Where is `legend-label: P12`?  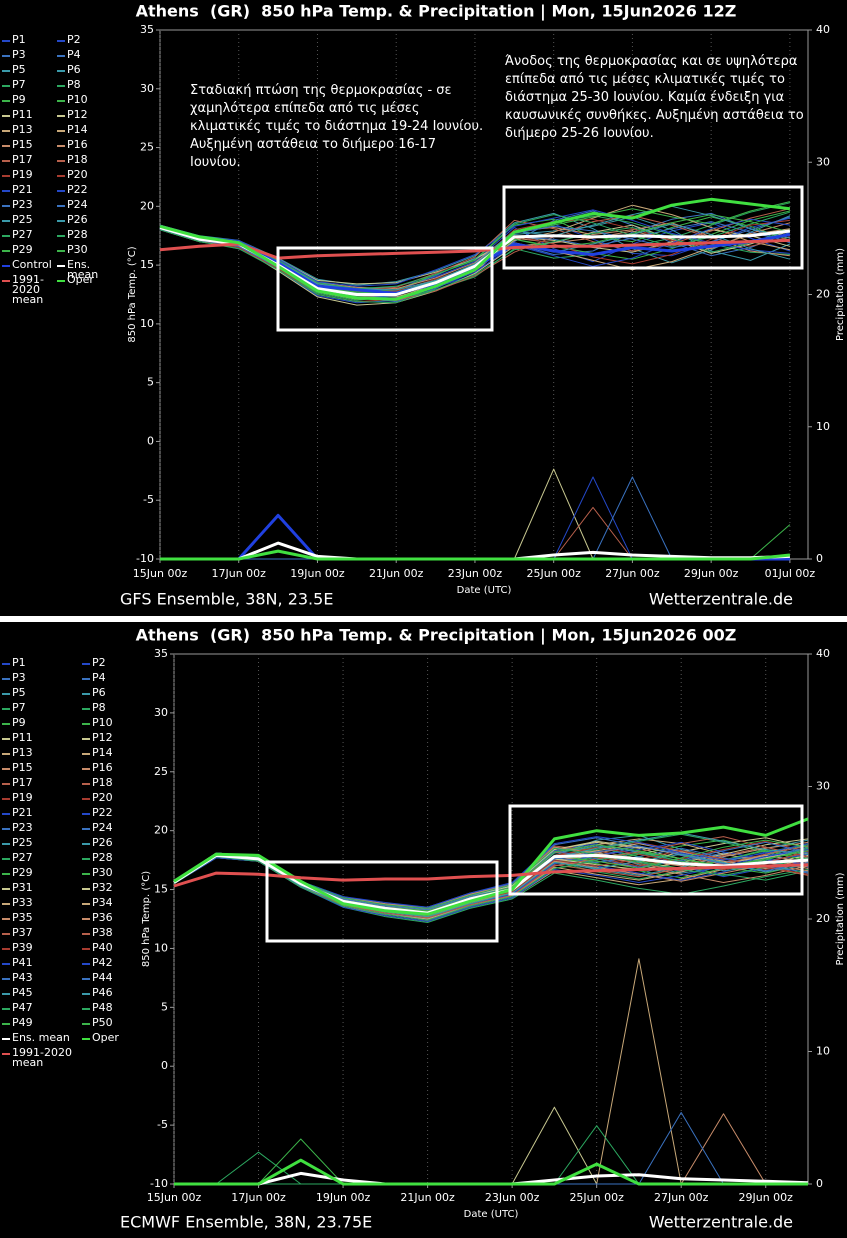 legend-label: P12 is located at coordinates (77, 114).